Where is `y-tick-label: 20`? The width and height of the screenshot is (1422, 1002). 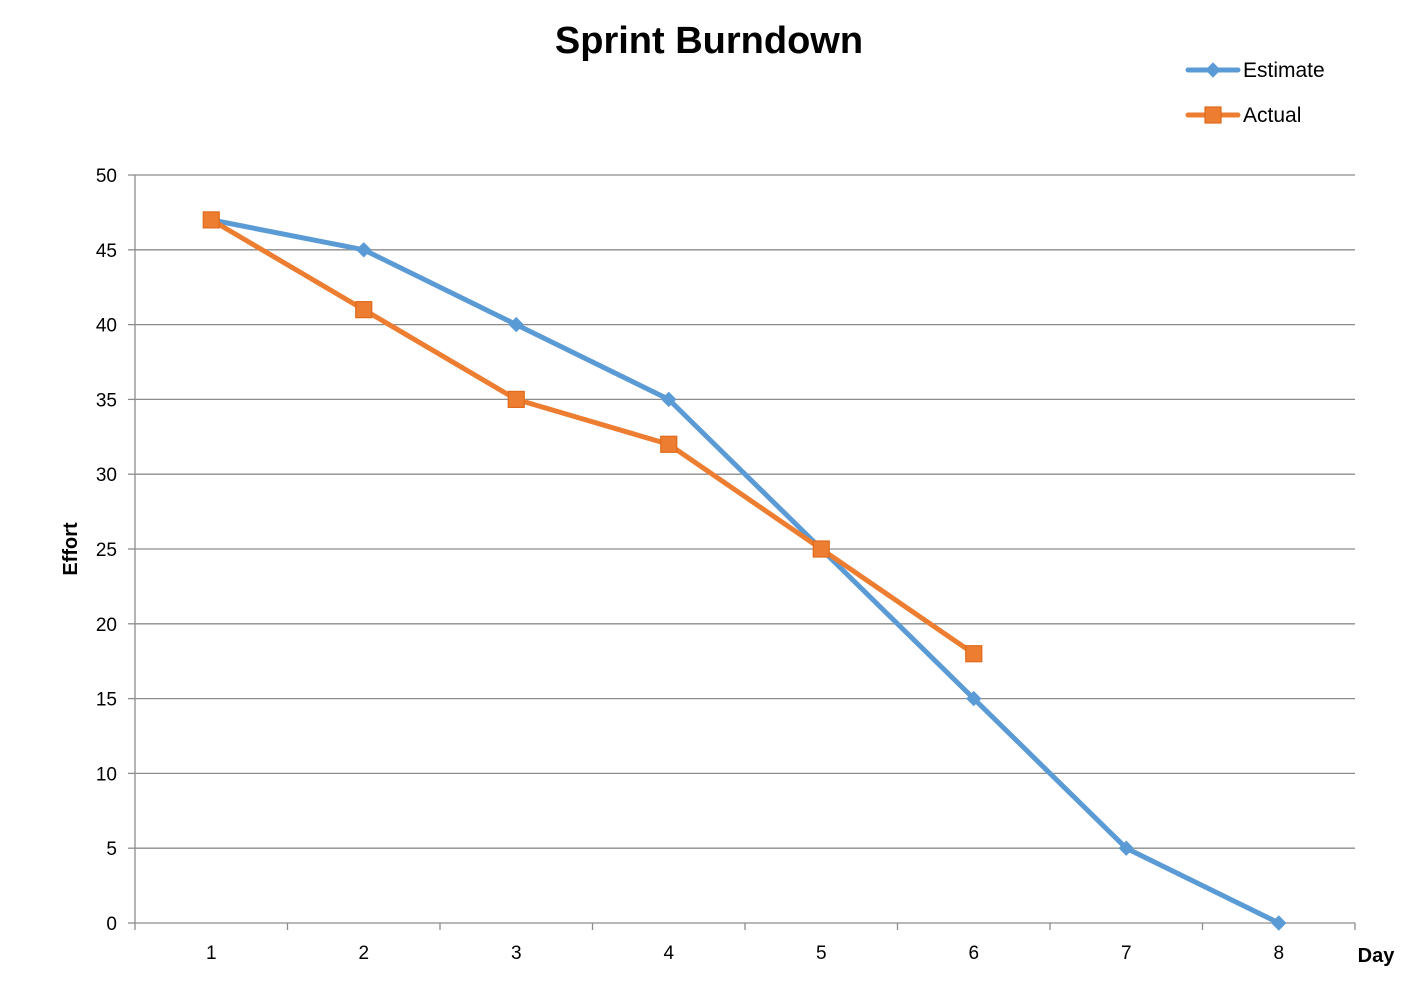 y-tick-label: 20 is located at coordinates (106, 625).